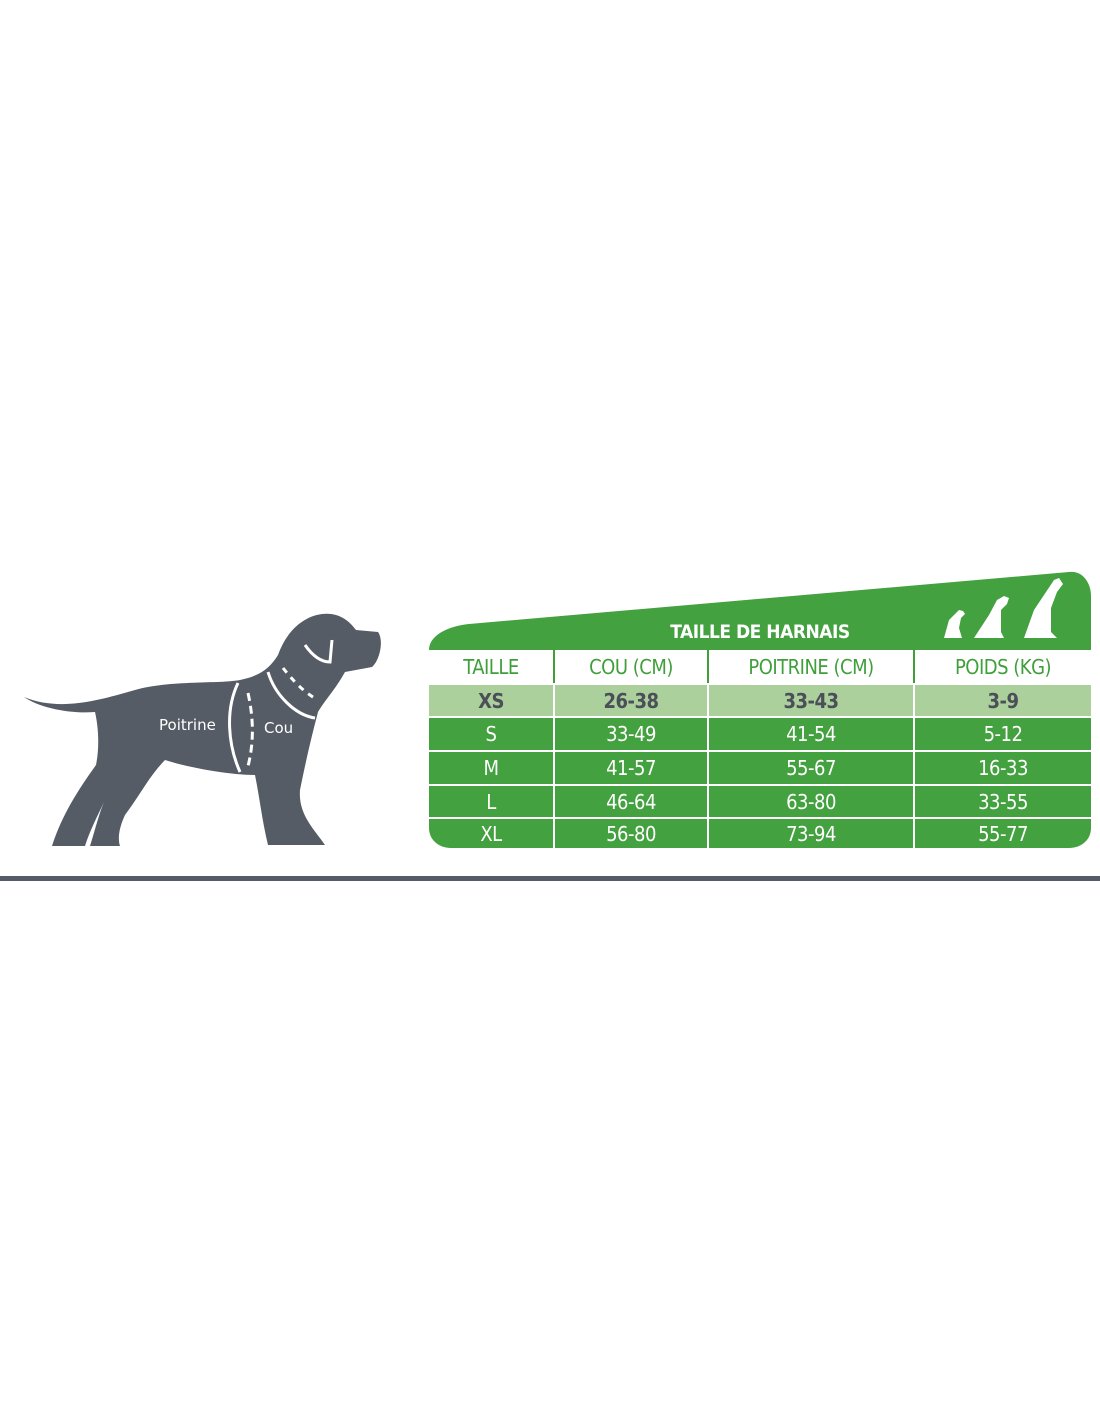  I want to click on dog-silhouette-illustration: Poitrine Cou, so click(202, 729).